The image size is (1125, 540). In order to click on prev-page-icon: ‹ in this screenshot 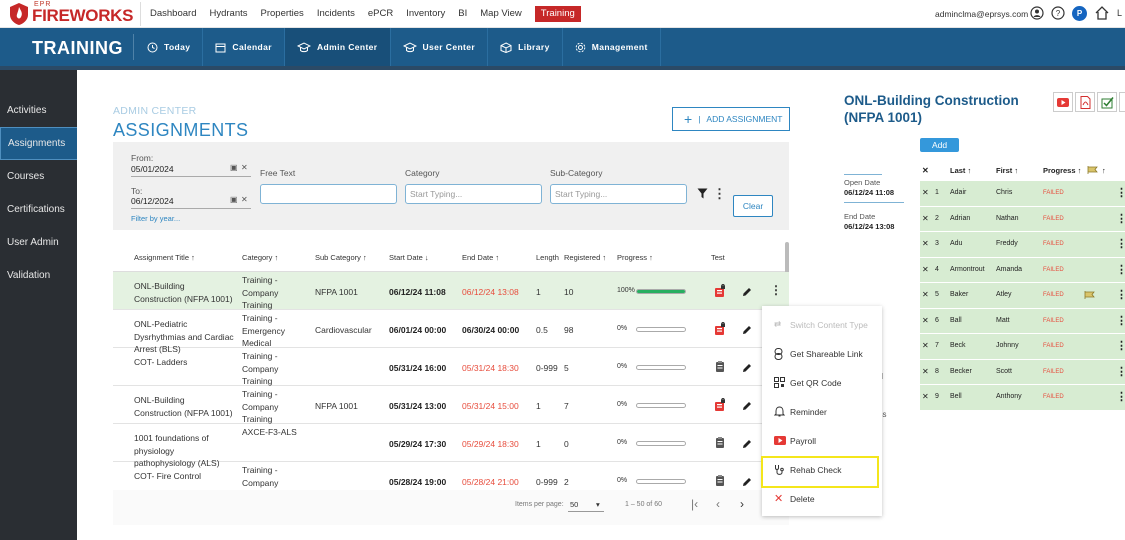, I will do `click(718, 504)`.